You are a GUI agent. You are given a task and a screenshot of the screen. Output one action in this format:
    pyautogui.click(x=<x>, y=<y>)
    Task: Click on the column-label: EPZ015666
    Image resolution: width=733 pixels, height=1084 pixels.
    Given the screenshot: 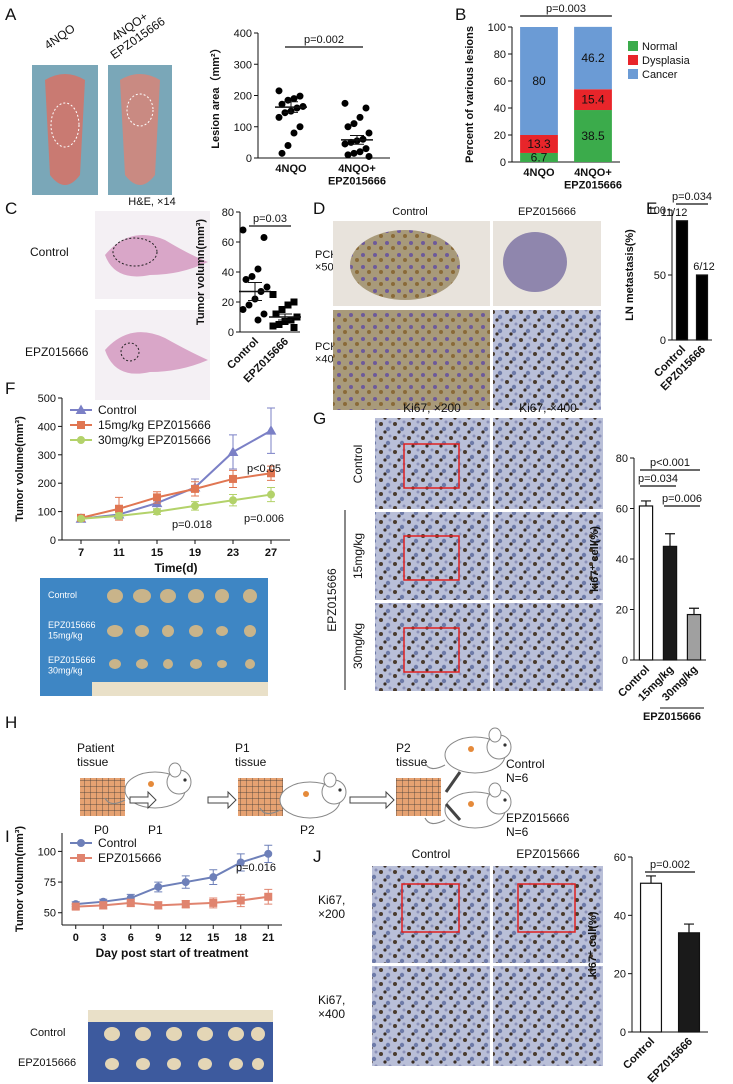 What is the action you would take?
    pyautogui.click(x=548, y=854)
    